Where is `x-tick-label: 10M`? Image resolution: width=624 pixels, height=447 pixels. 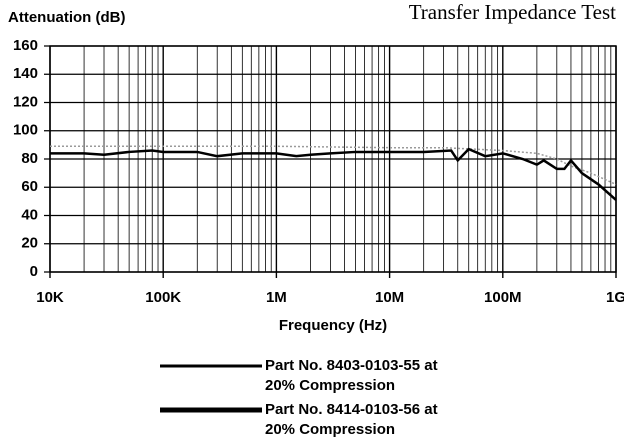
x-tick-label: 10M is located at coordinates (389, 297).